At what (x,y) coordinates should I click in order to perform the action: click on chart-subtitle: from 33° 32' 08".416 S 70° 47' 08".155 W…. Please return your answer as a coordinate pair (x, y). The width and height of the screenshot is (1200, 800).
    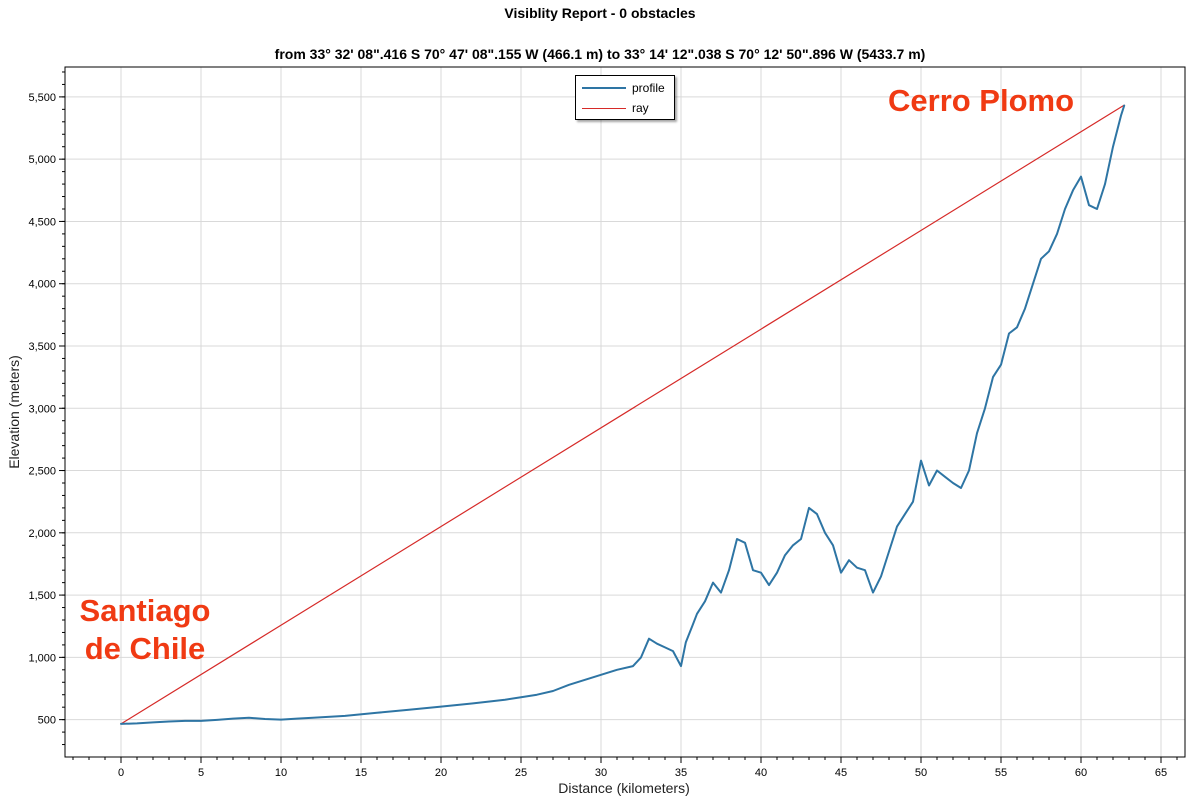
    Looking at the image, I should click on (600, 54).